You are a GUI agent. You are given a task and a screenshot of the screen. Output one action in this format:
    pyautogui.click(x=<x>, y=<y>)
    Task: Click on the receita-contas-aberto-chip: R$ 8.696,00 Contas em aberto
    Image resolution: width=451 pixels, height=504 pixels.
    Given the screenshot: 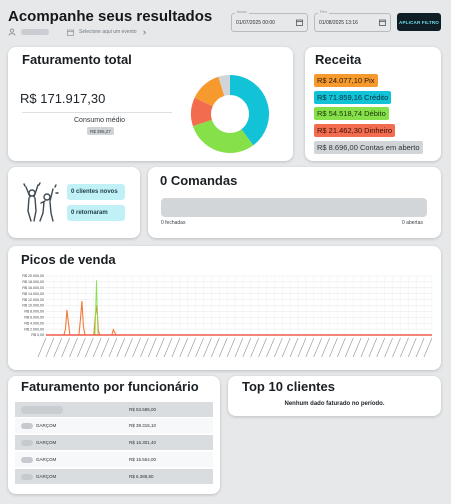 What is the action you would take?
    pyautogui.click(x=368, y=147)
    